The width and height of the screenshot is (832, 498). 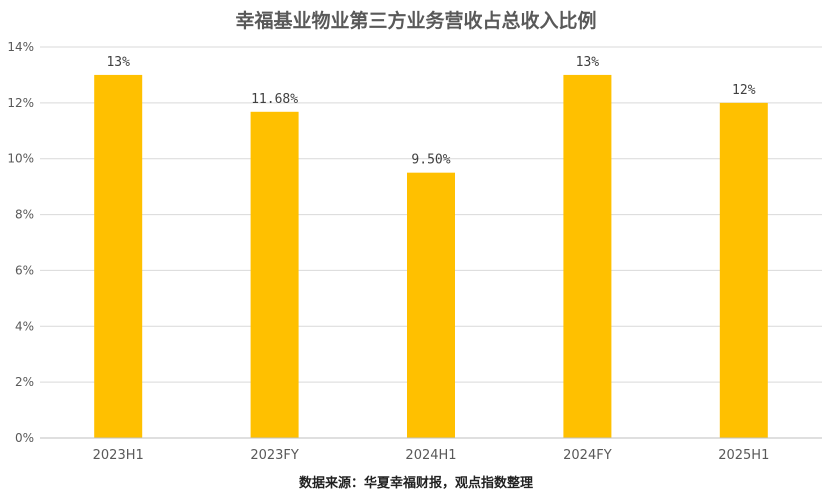 What do you see at coordinates (588, 62) in the screenshot?
I see `data-label-2024FY: 13%` at bounding box center [588, 62].